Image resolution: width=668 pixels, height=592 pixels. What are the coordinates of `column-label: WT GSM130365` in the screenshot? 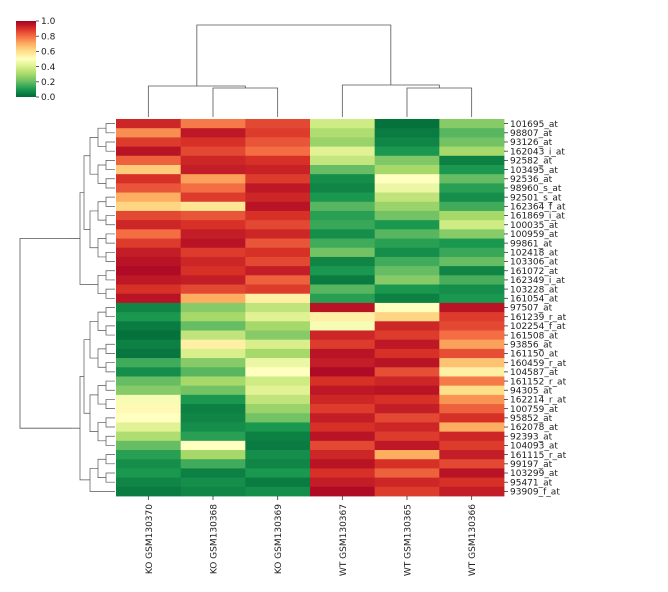 It's located at (409, 540).